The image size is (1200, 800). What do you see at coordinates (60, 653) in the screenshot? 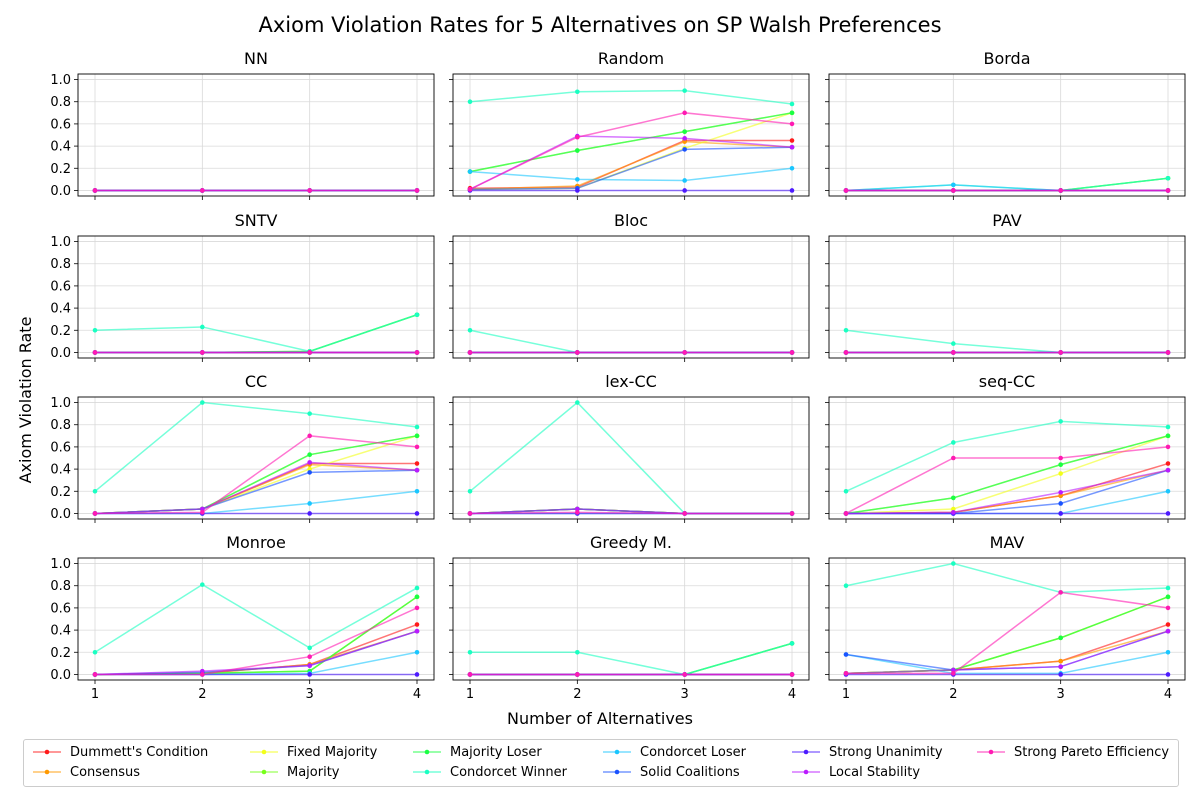
I see `y-tick-label: 0.2` at bounding box center [60, 653].